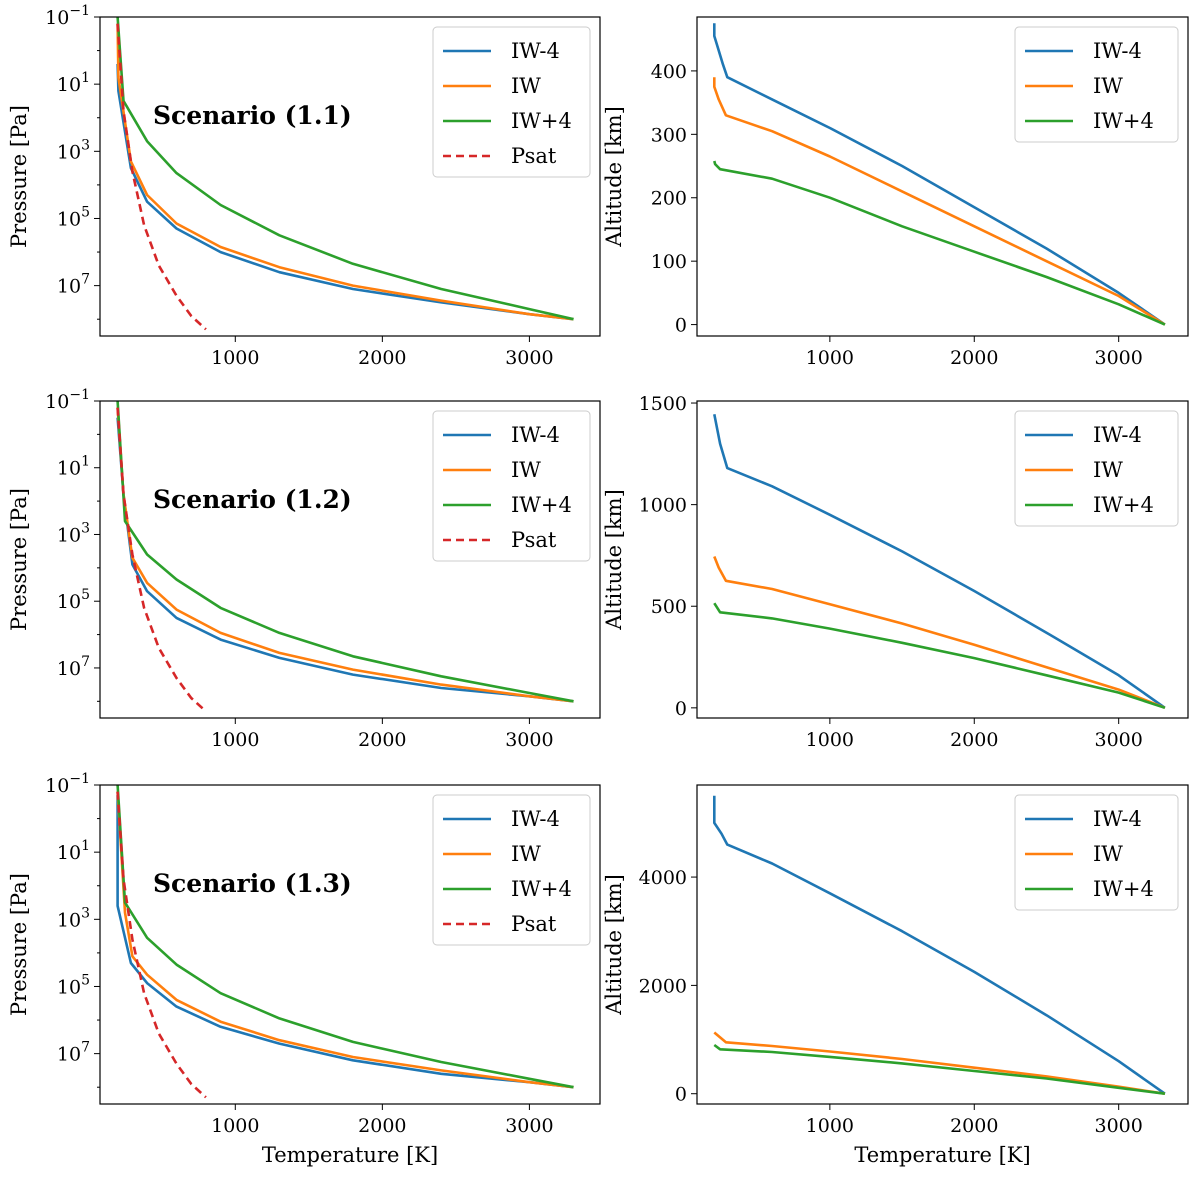  What do you see at coordinates (669, 135) in the screenshot?
I see `y-tick-label: 300` at bounding box center [669, 135].